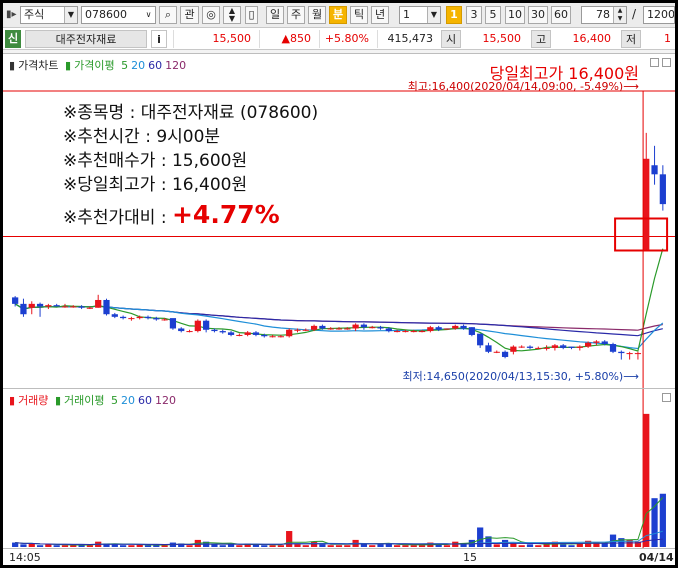  I want to click on price-change: ▲850, so click(288, 39).